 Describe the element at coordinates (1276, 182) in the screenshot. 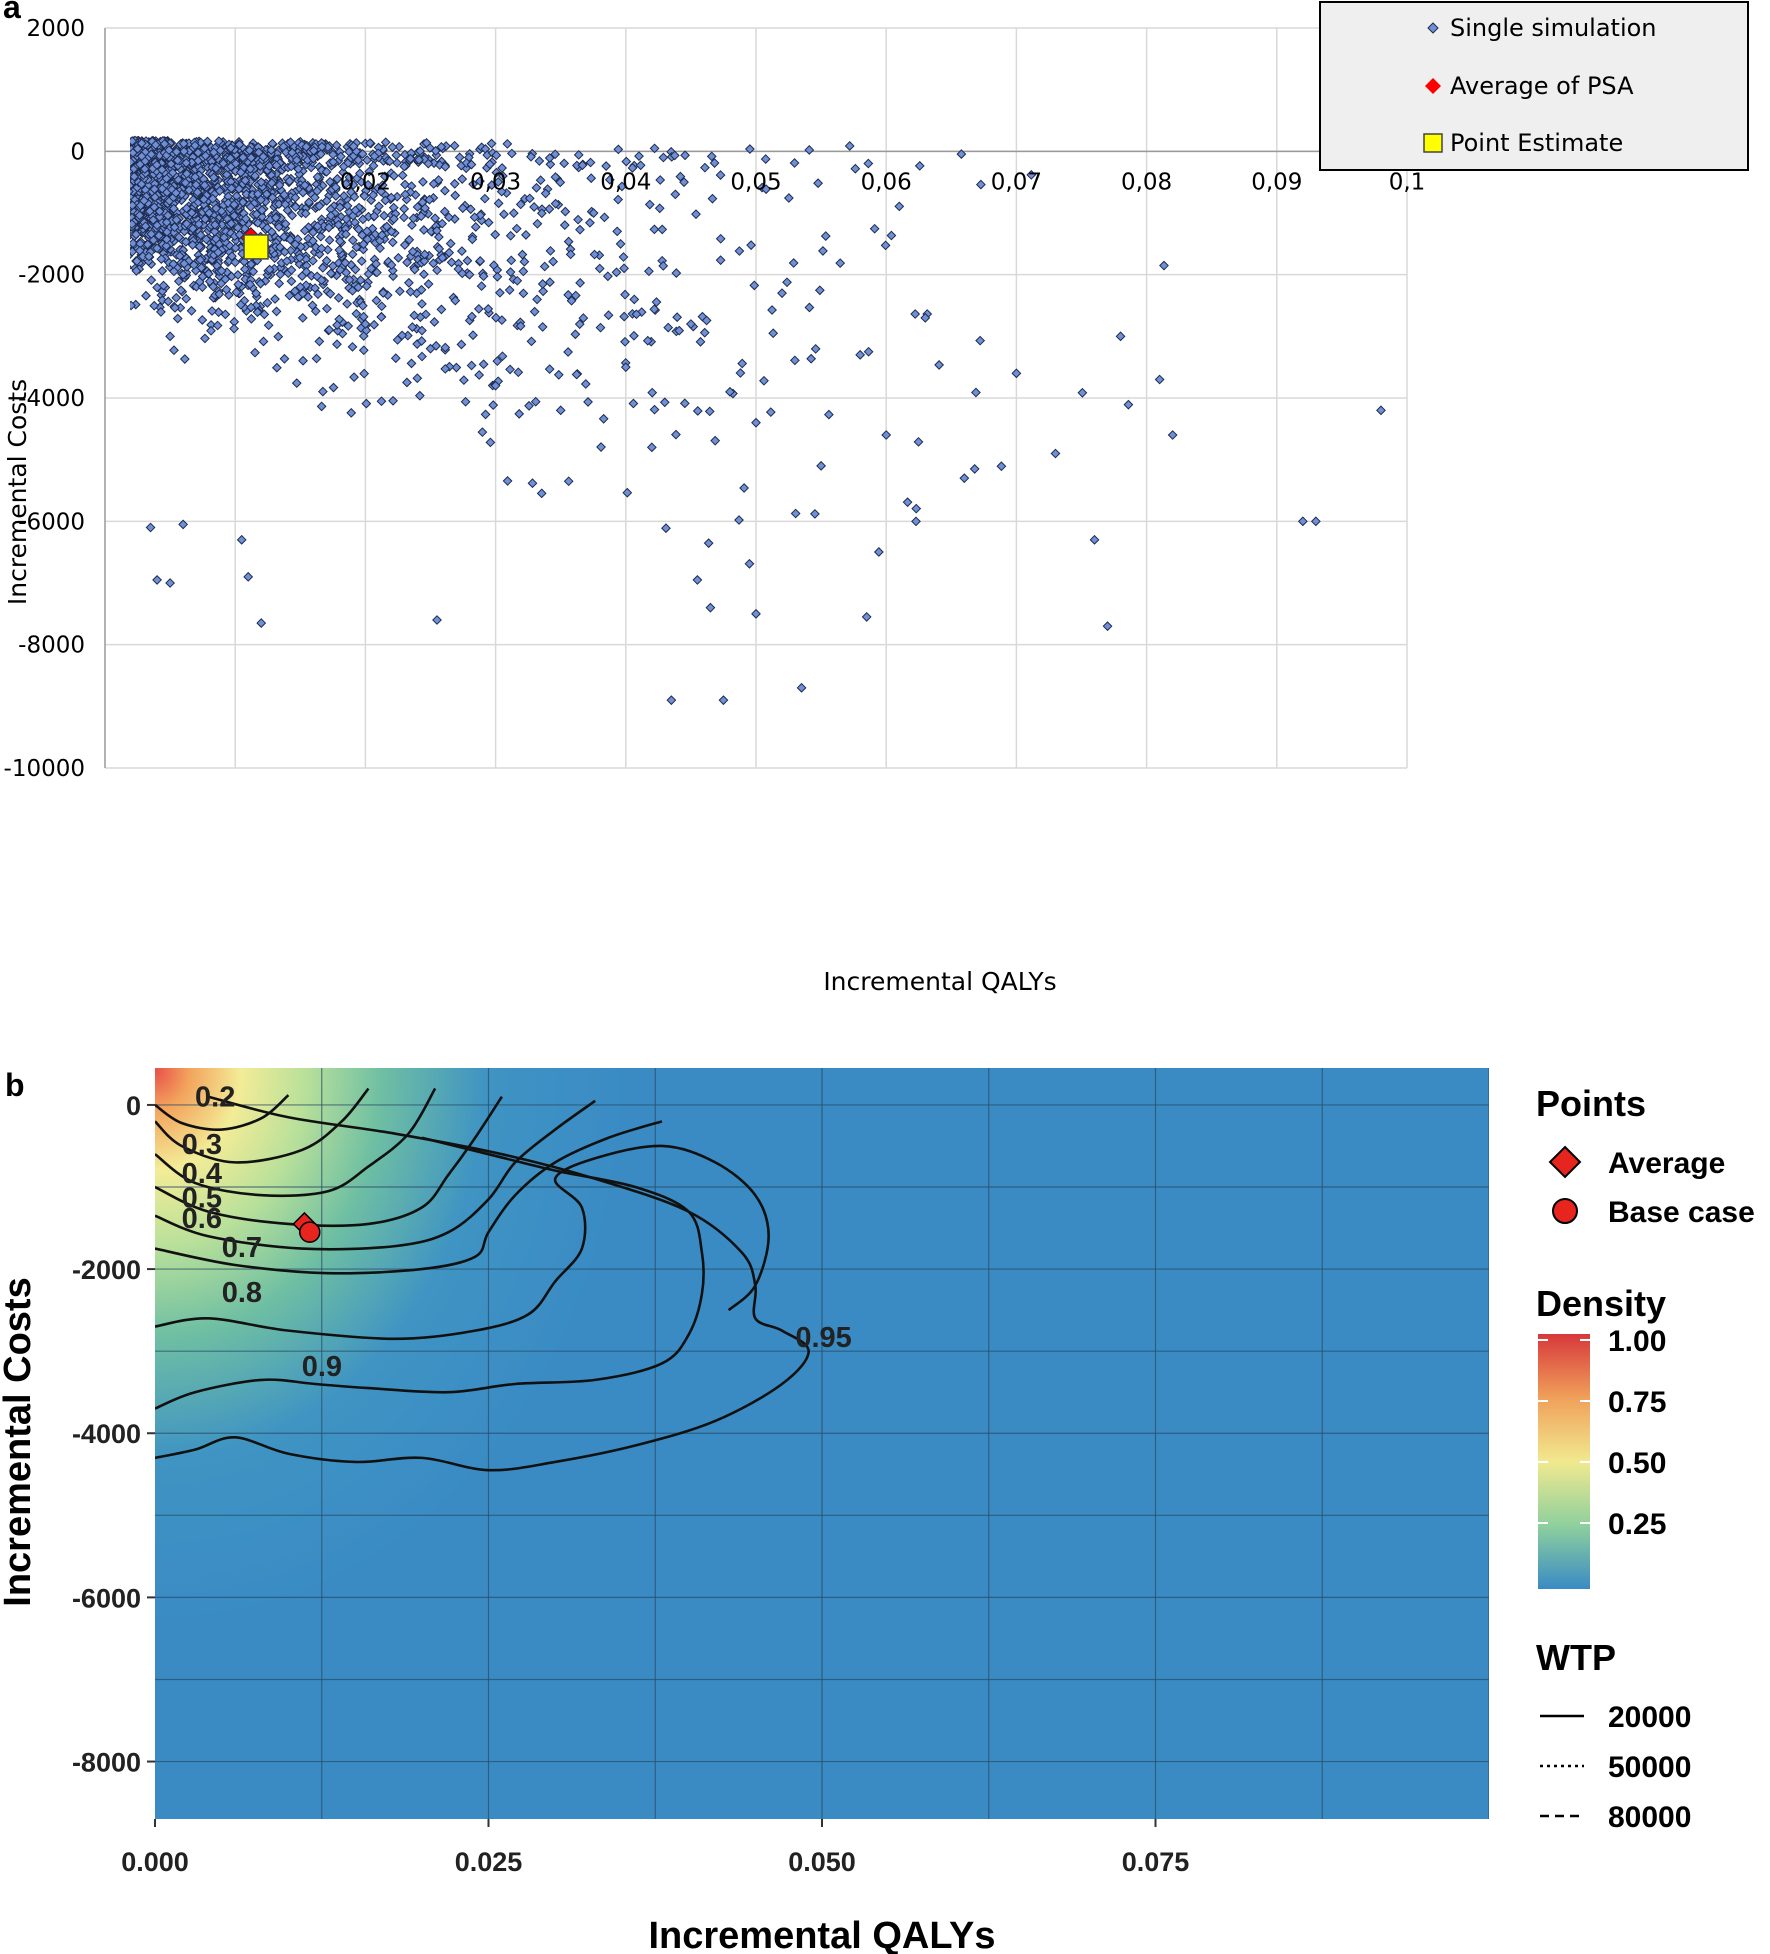

I see `x-tick-label: 0,09` at that location.